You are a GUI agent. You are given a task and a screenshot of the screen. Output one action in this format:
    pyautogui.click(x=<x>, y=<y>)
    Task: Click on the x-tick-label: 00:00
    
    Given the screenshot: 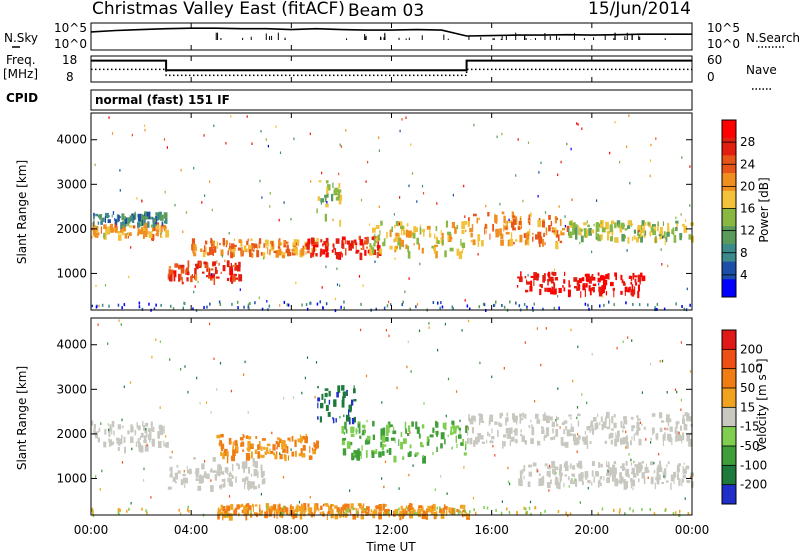 What is the action you would take?
    pyautogui.click(x=91, y=530)
    